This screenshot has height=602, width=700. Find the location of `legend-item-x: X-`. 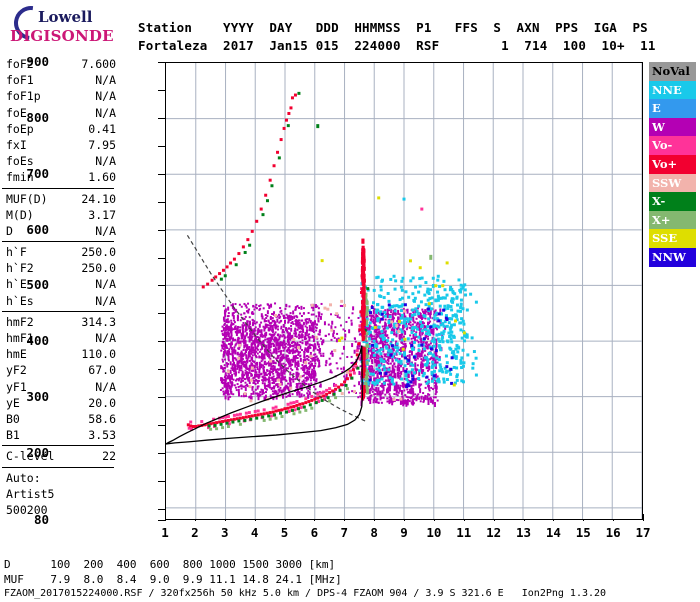

legend-item-x: X- is located at coordinates (672, 201).